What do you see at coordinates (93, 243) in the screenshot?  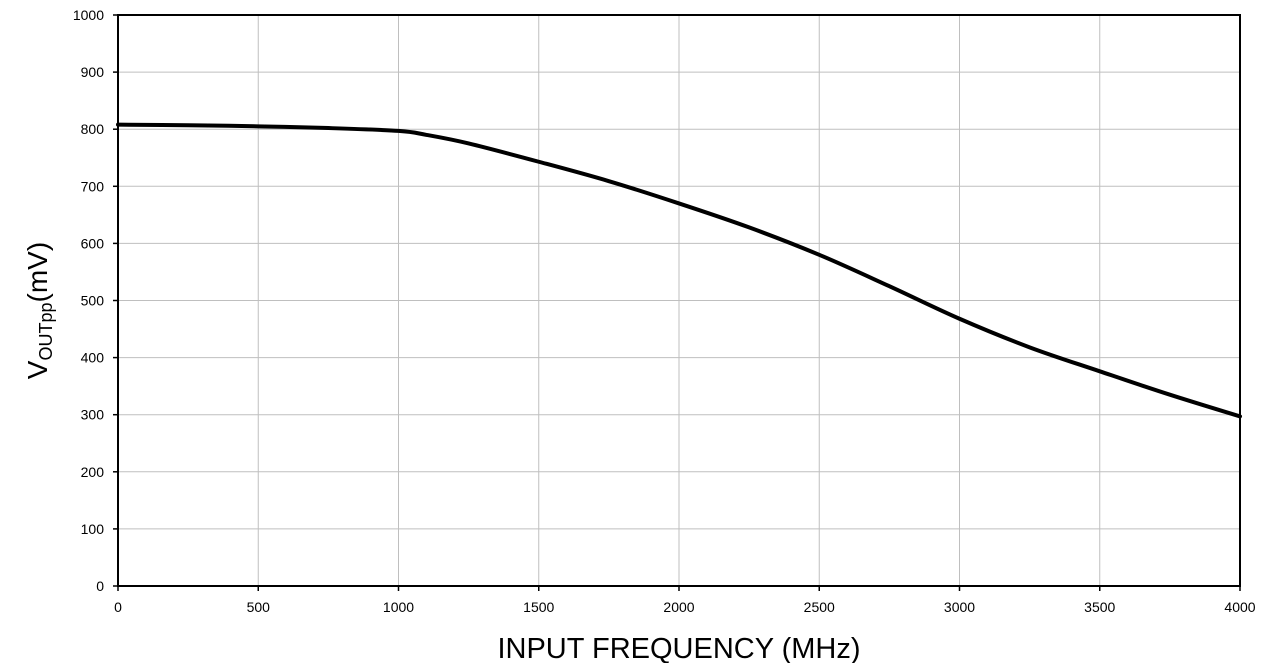 I see `y-tick-label: 600` at bounding box center [93, 243].